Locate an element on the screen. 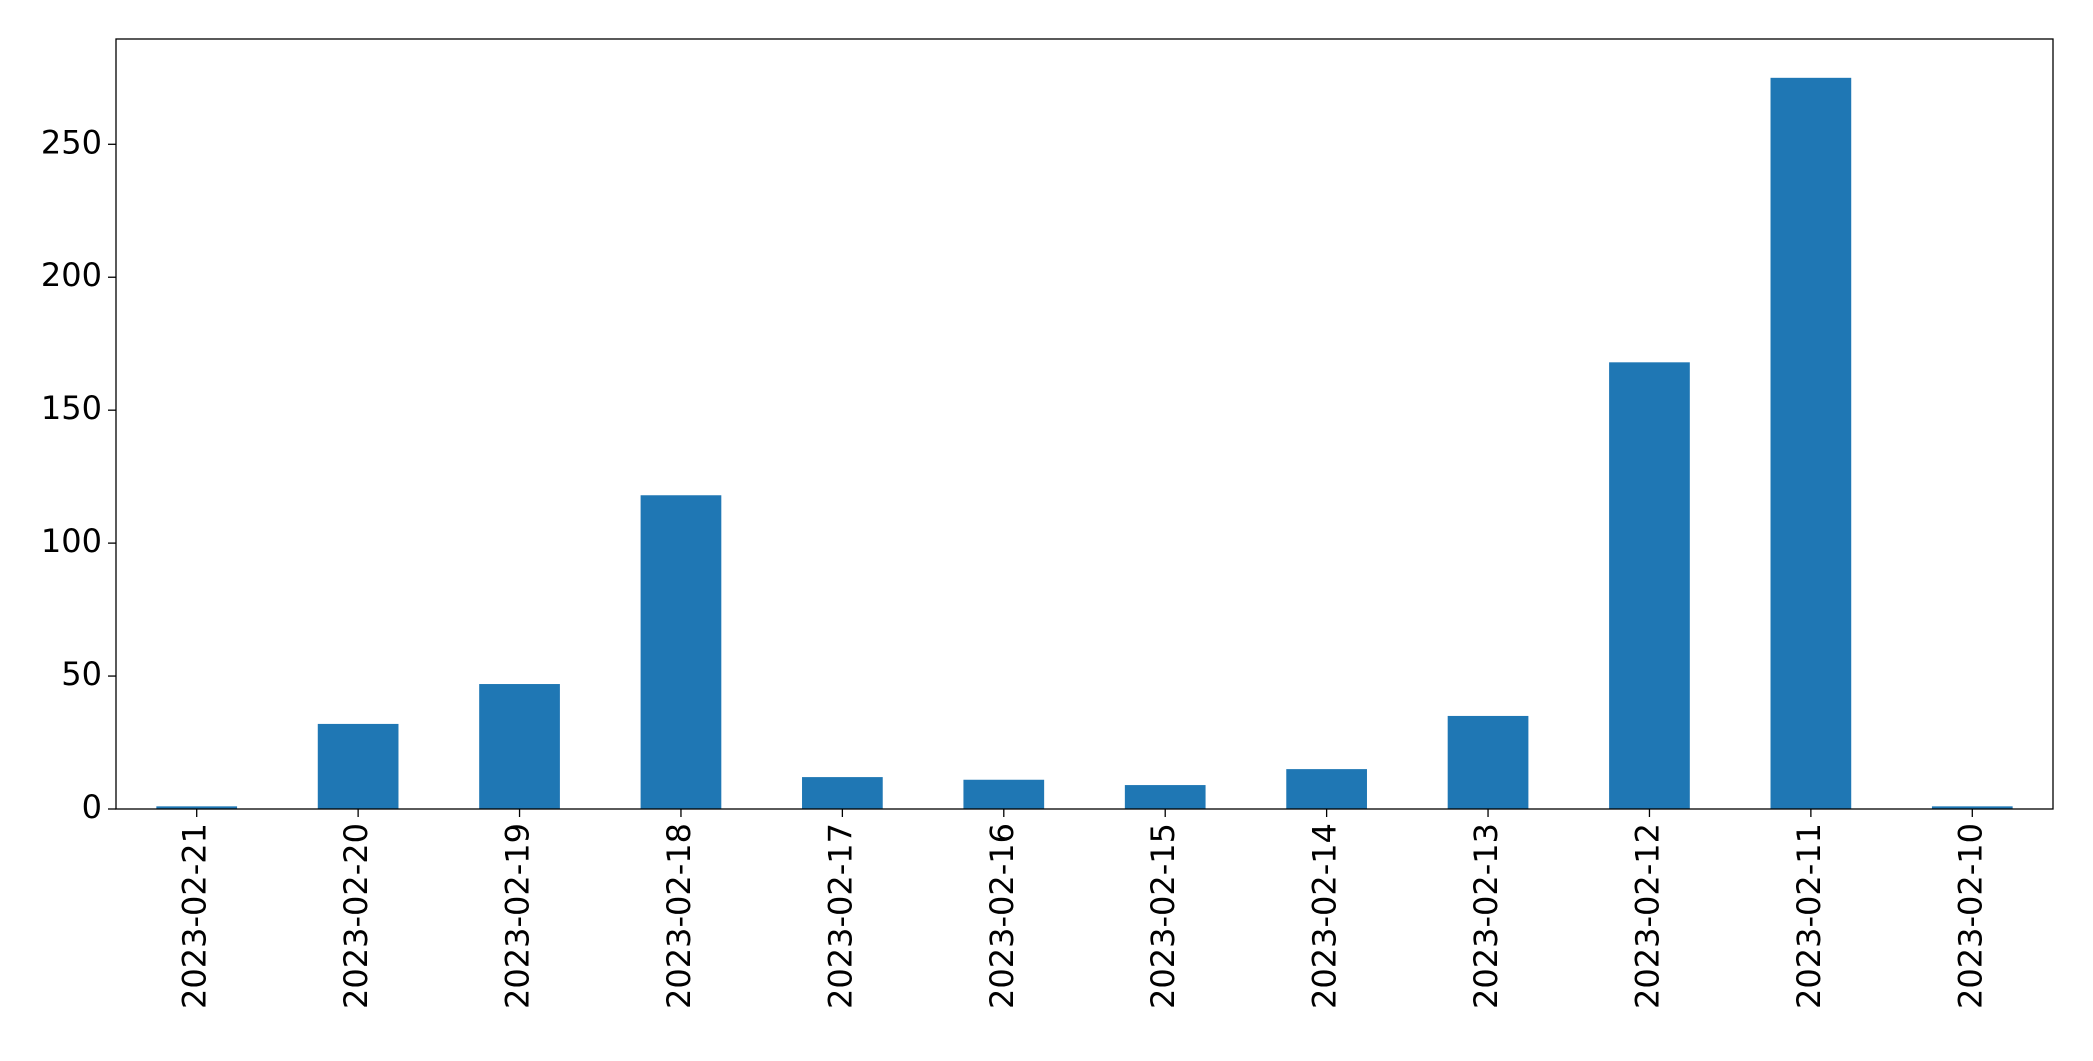 This screenshot has width=2093, height=1061. x-tick-label: 2023-02-20 is located at coordinates (356, 916).